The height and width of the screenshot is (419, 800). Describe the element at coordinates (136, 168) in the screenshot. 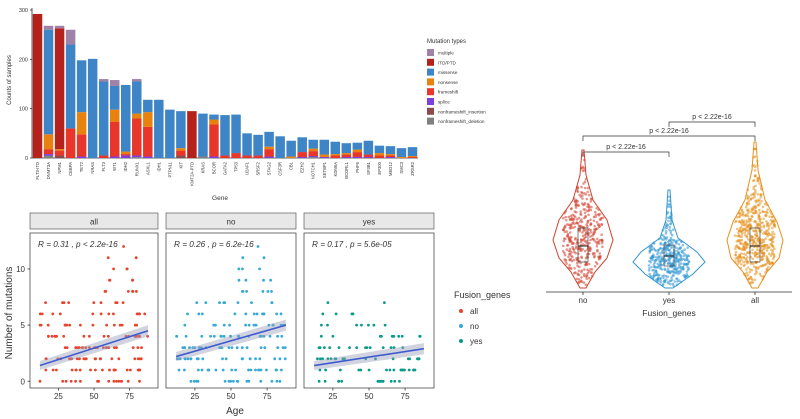

I see `bar-x-tick-label: RUNX1` at that location.